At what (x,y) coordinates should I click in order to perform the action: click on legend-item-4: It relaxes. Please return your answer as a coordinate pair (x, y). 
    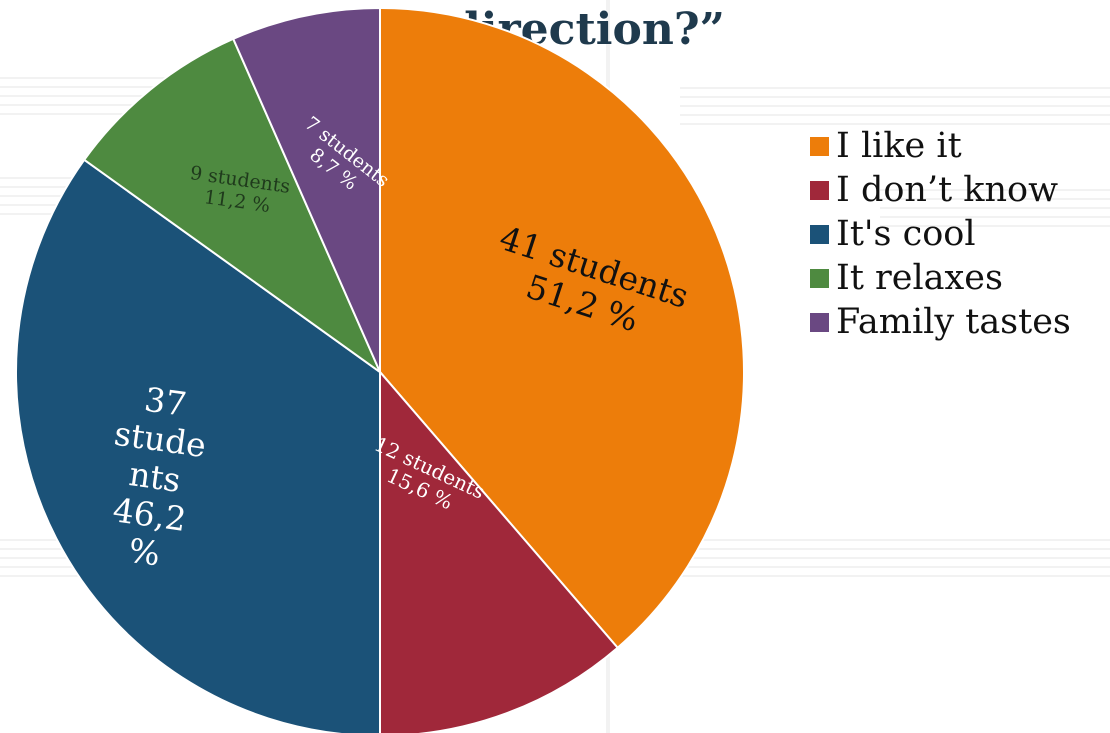
    Looking at the image, I should click on (940, 278).